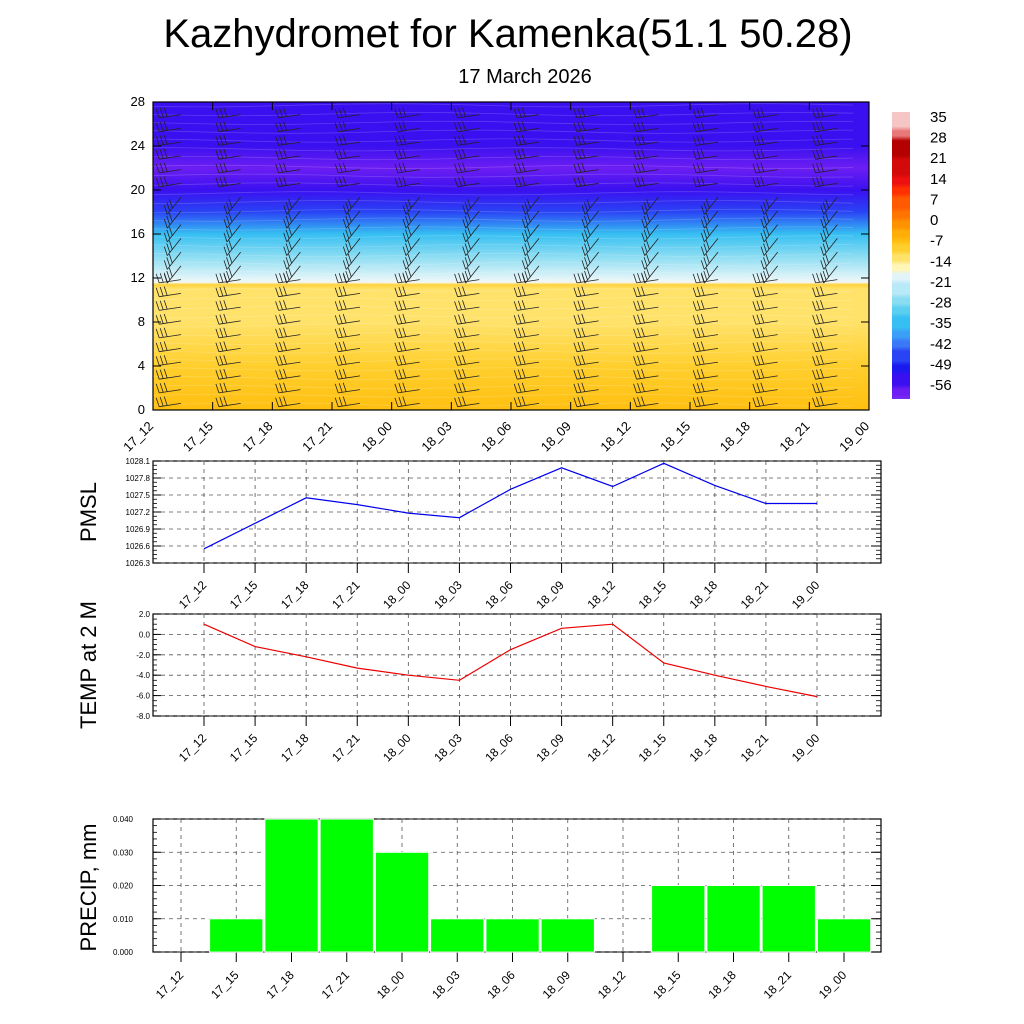 Image resolution: width=1024 pixels, height=1024 pixels. Describe the element at coordinates (508, 34) in the screenshot. I see `chart-title: Kazhydromet for Kamenka(51.1 50.28)` at that location.